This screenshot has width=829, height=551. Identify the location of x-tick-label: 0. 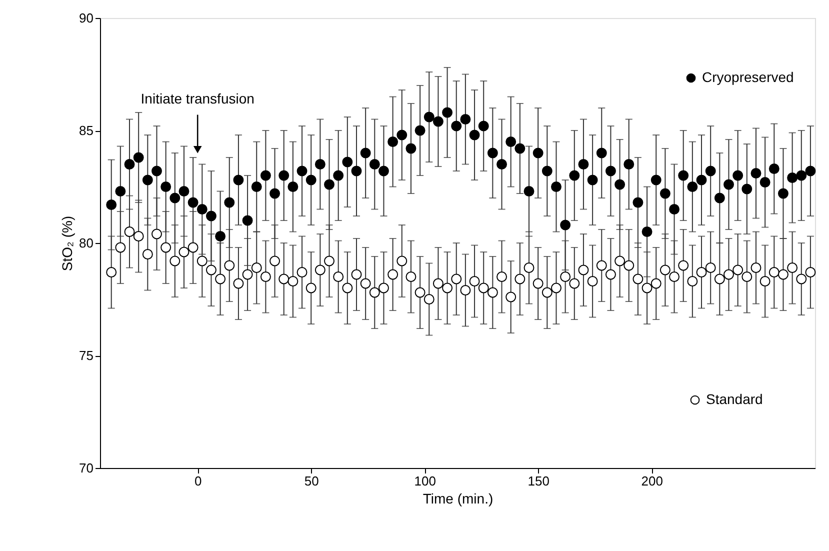
(198, 481).